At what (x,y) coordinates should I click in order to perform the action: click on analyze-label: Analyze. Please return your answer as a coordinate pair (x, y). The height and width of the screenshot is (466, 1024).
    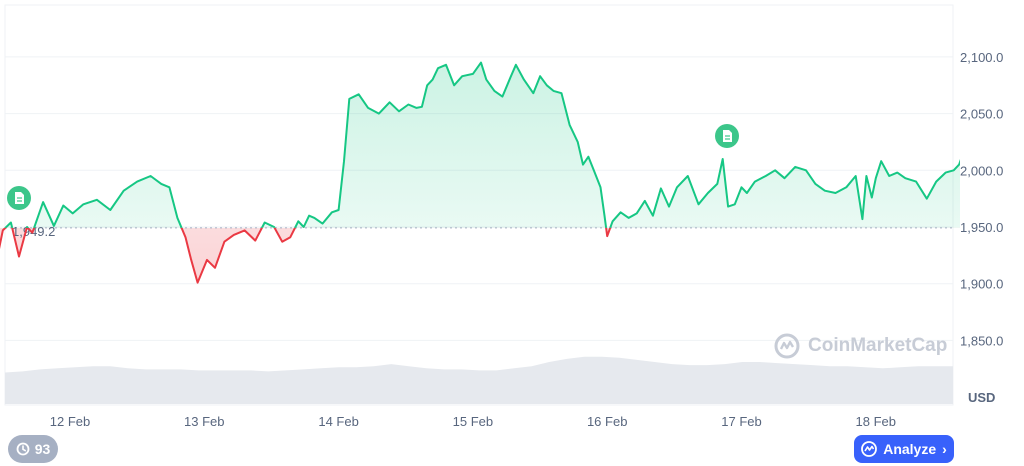
    Looking at the image, I should click on (910, 449).